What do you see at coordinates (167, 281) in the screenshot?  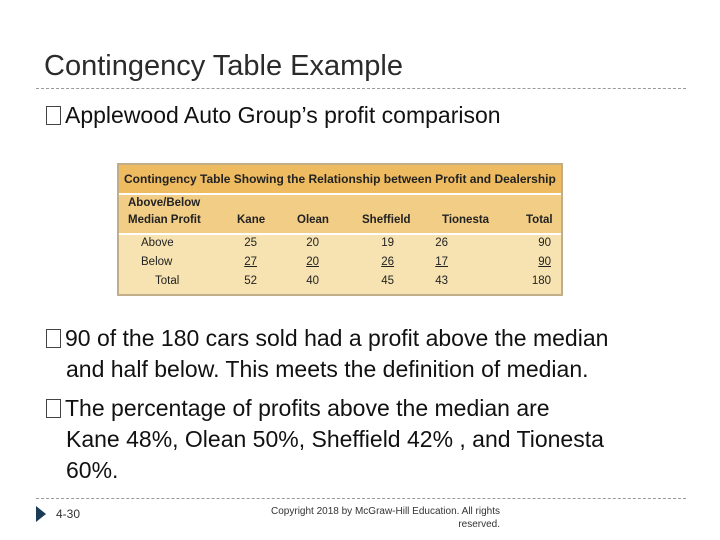 I see `row-label-total: Total` at bounding box center [167, 281].